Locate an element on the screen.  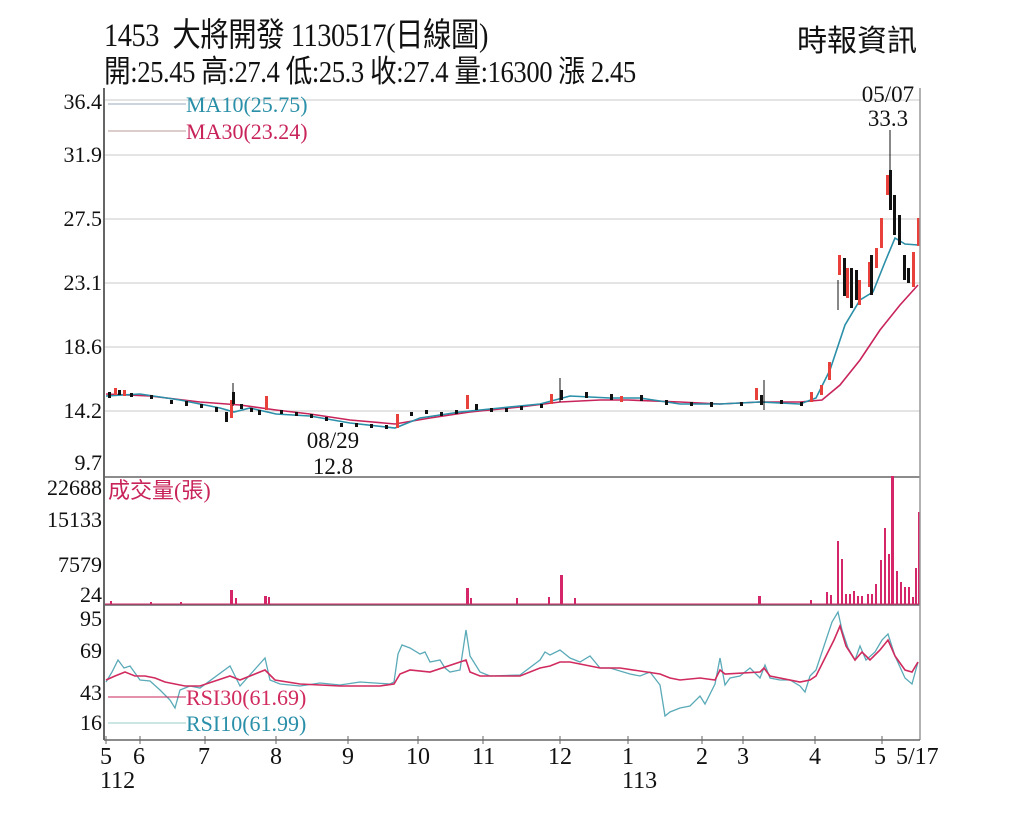
low-value: 12.8 is located at coordinates (333, 466).